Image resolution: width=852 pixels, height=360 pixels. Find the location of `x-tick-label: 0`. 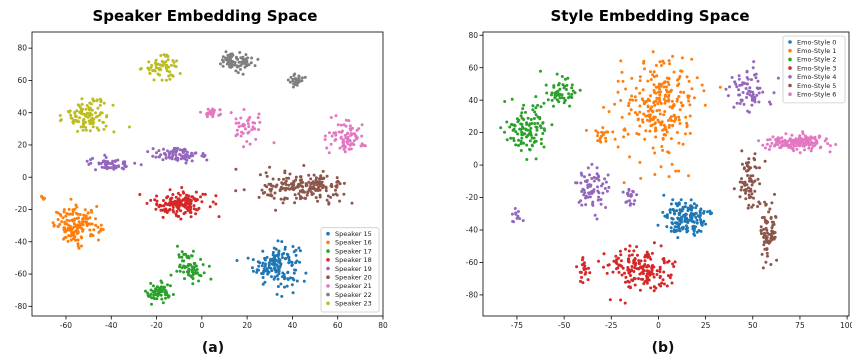

x-tick-label: 0 is located at coordinates (658, 325).